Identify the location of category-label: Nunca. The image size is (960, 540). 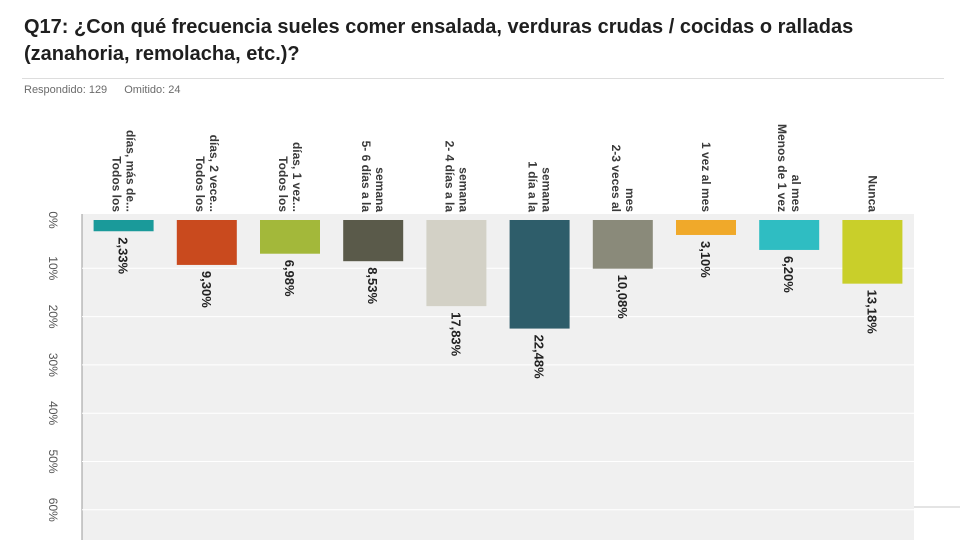
(872, 193).